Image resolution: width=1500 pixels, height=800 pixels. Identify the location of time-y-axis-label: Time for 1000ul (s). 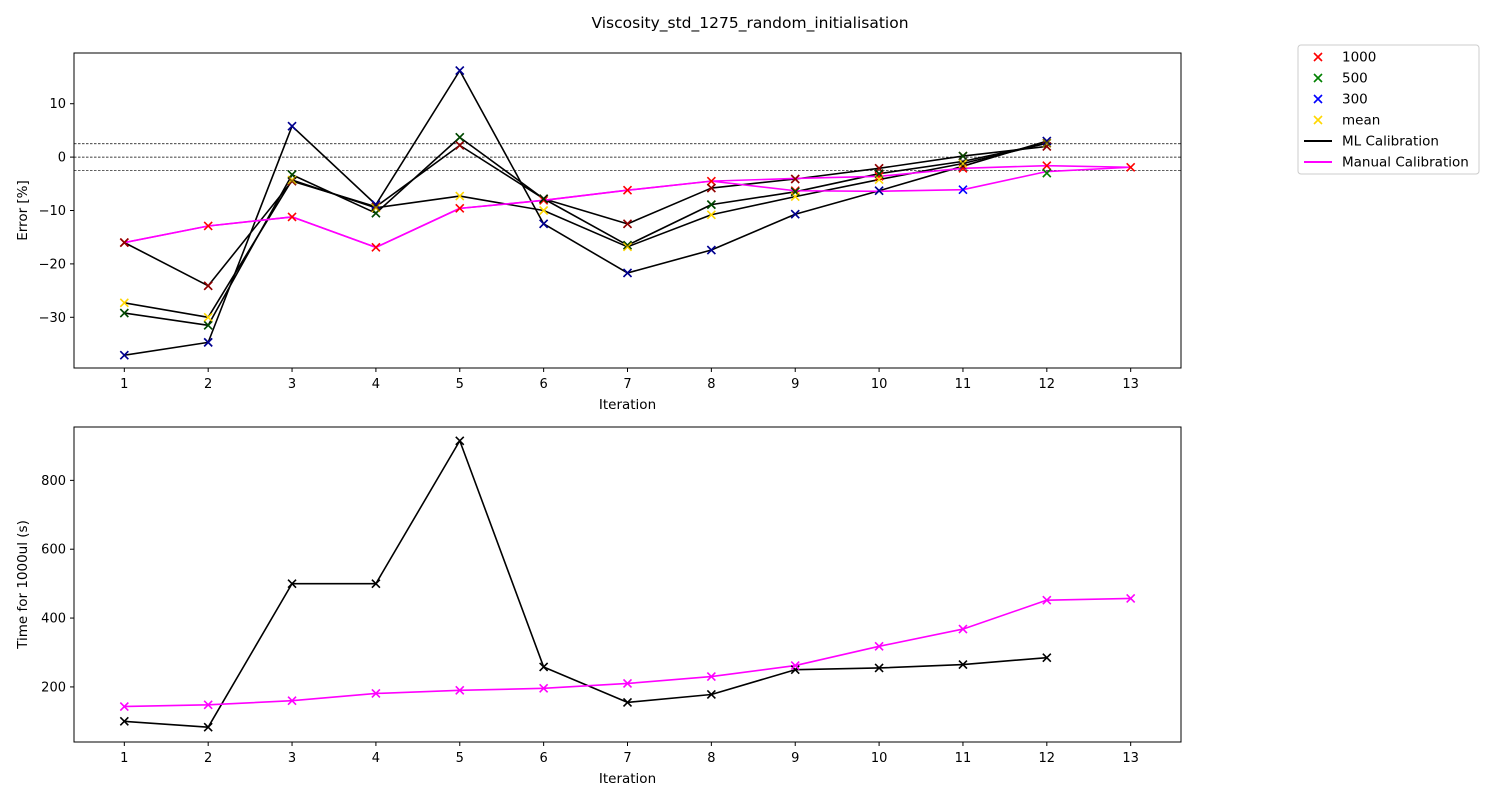
(23, 585).